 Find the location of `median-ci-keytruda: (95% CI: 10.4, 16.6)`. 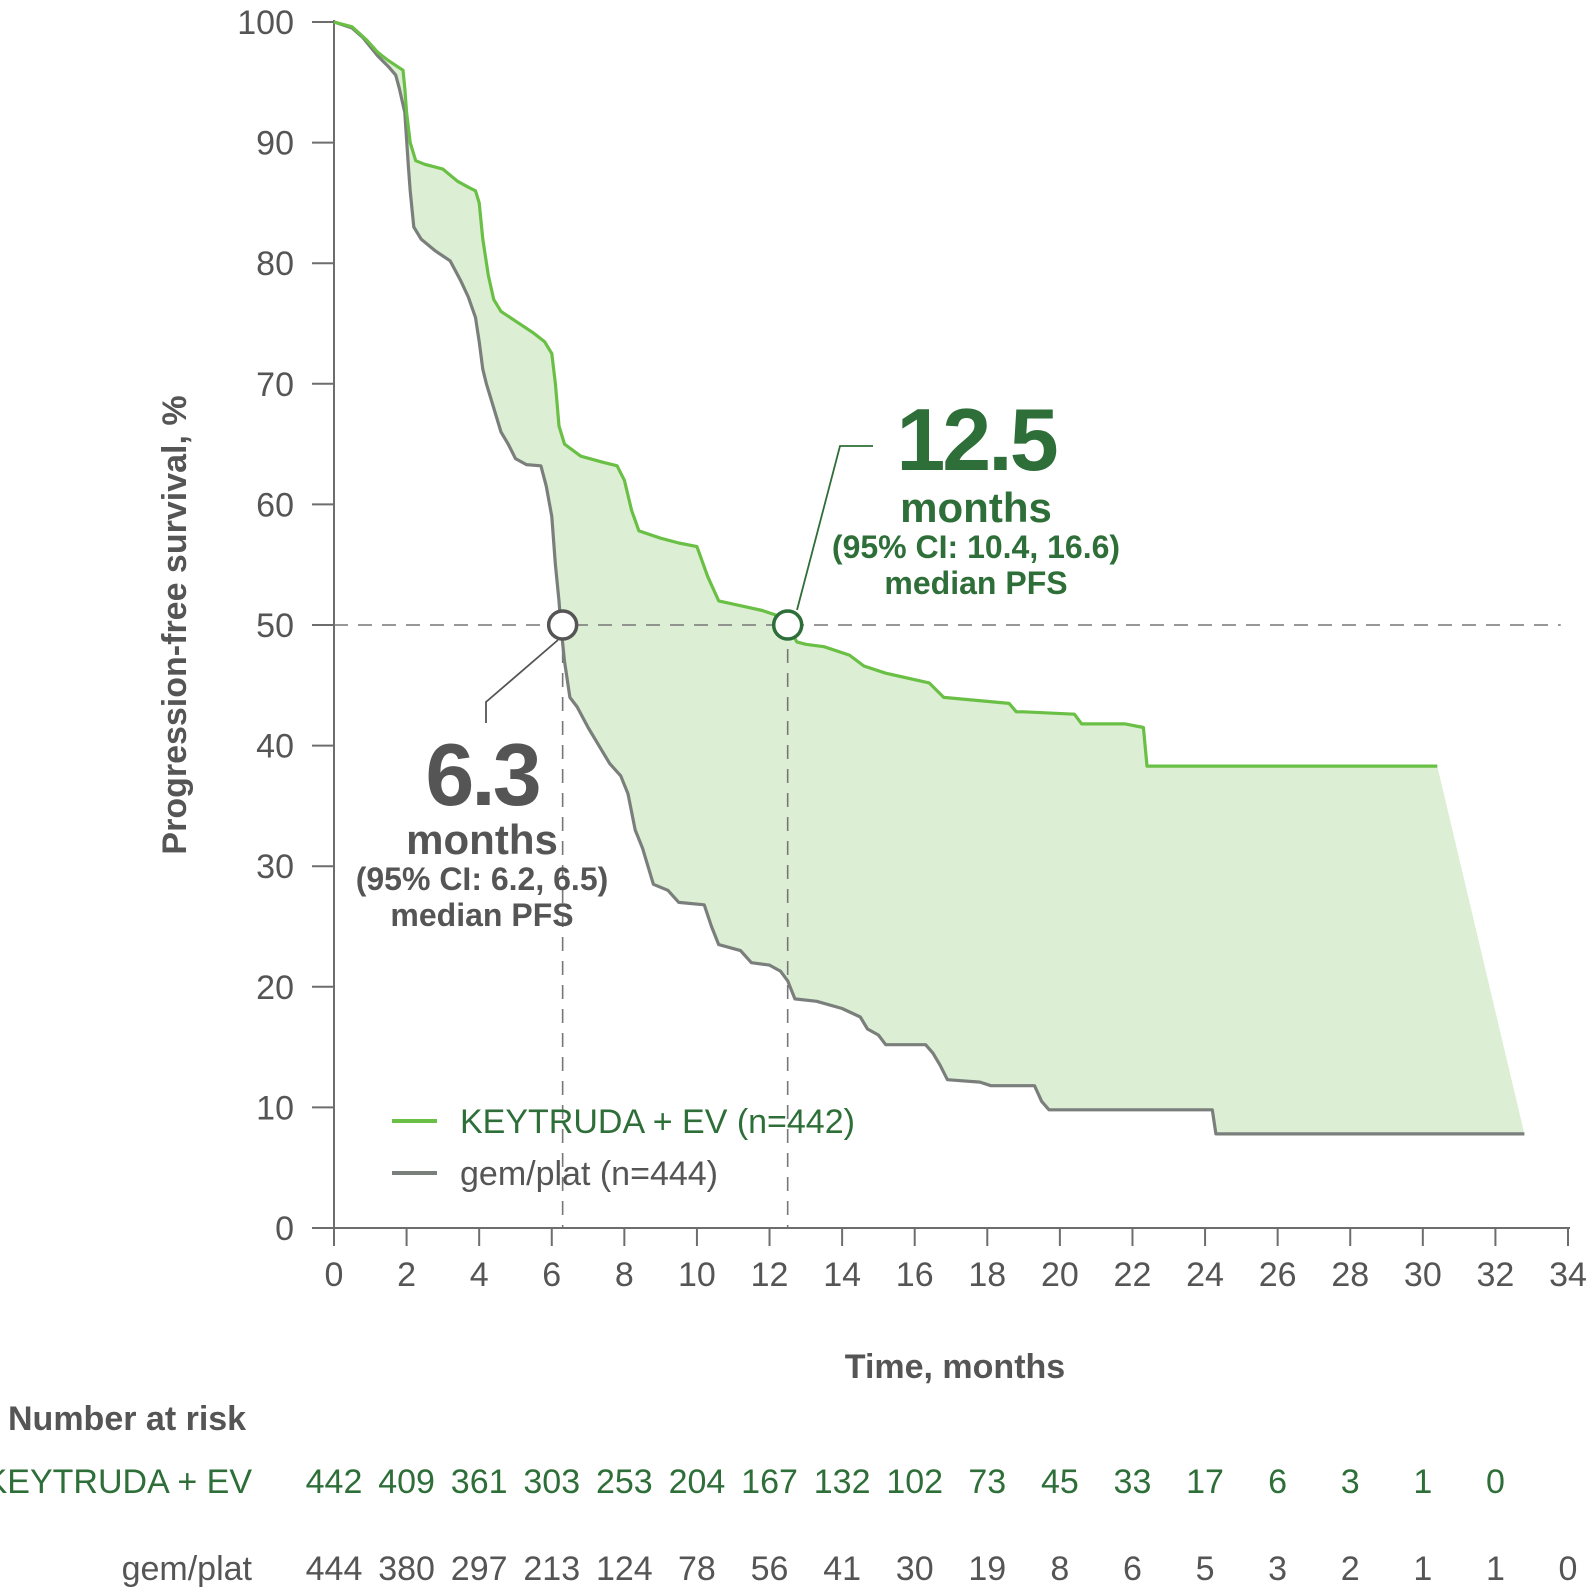

median-ci-keytruda: (95% CI: 10.4, 16.6) is located at coordinates (976, 547).